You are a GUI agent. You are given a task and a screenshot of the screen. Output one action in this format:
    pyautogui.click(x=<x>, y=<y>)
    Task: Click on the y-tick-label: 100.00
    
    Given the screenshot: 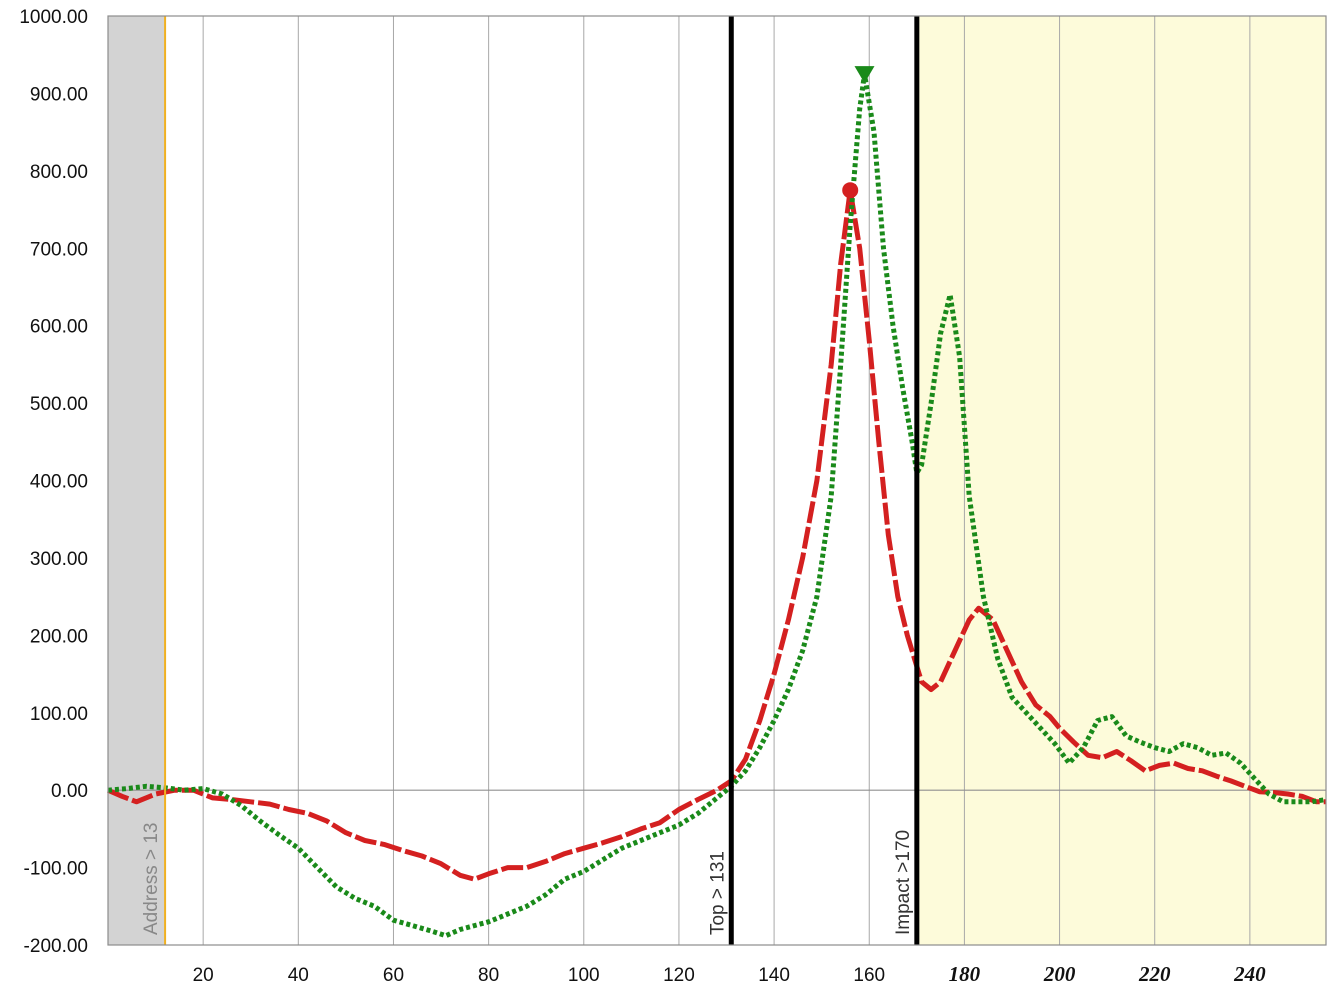 What is the action you would take?
    pyautogui.click(x=59, y=714)
    